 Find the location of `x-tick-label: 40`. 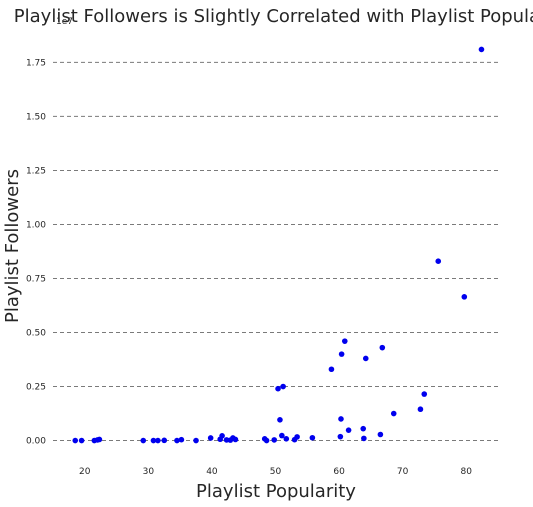

x-tick-label: 40 is located at coordinates (212, 472).